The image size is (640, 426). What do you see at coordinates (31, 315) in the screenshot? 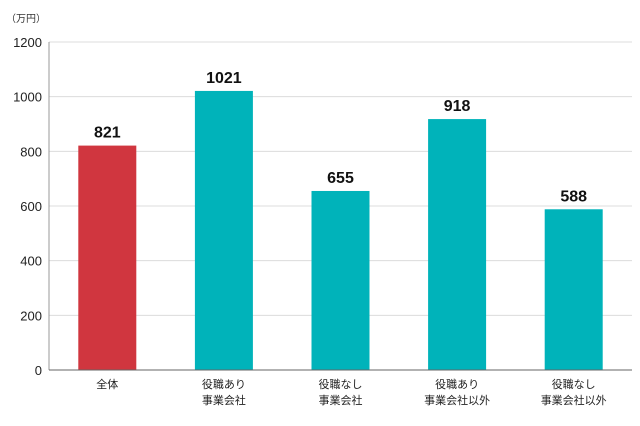
I see `y-tick-label: 200` at bounding box center [31, 315].